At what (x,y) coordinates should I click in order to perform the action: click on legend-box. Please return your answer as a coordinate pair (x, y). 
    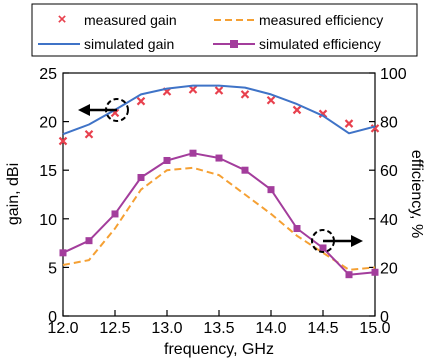
    Looking at the image, I should click on (224, 30).